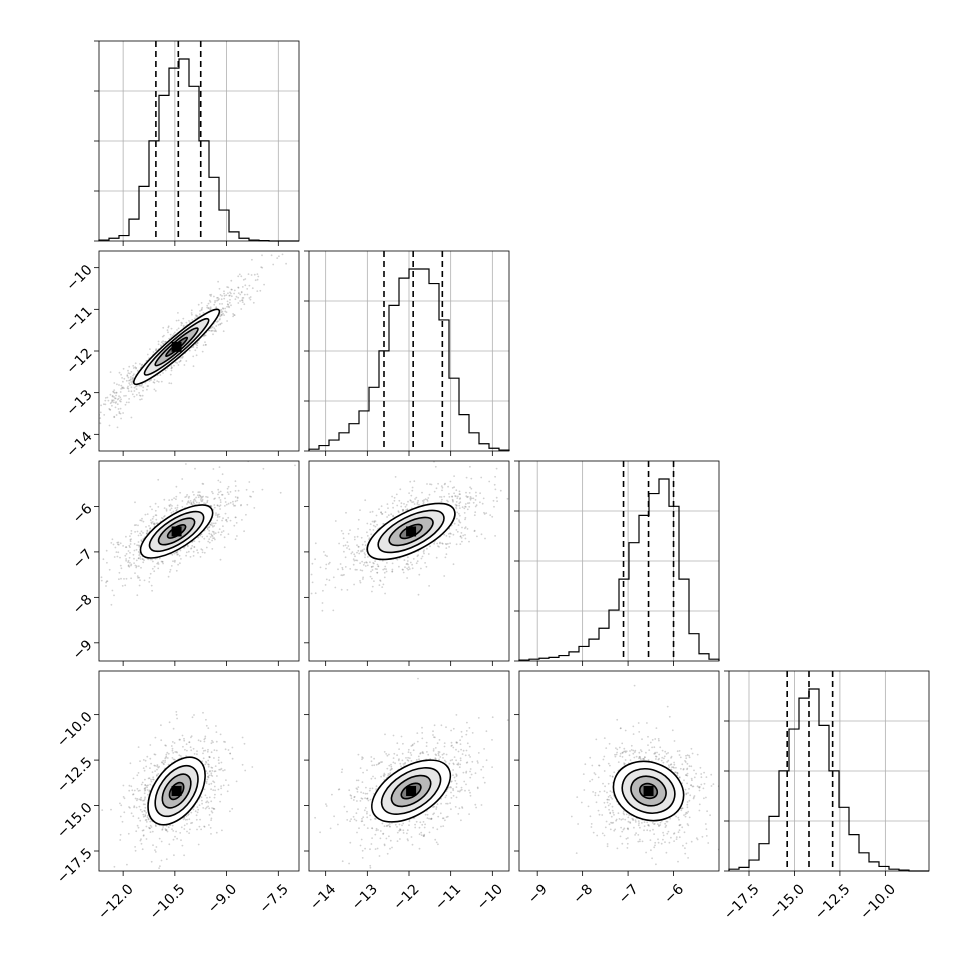 This screenshot has width=970, height=970. I want to click on y-tick-label: −6, so click(83, 514).